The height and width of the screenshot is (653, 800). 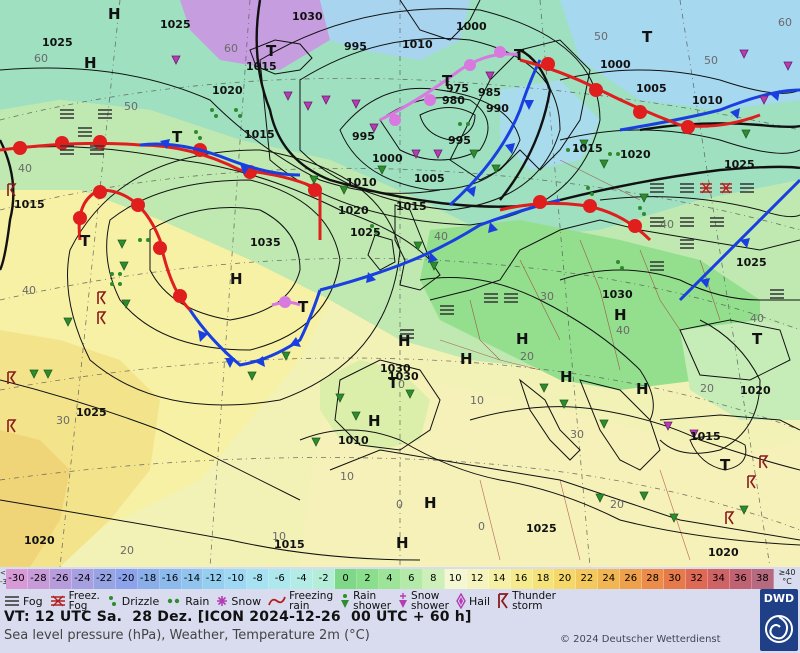 I want to click on rain-shower-icon, so click(x=345, y=601).